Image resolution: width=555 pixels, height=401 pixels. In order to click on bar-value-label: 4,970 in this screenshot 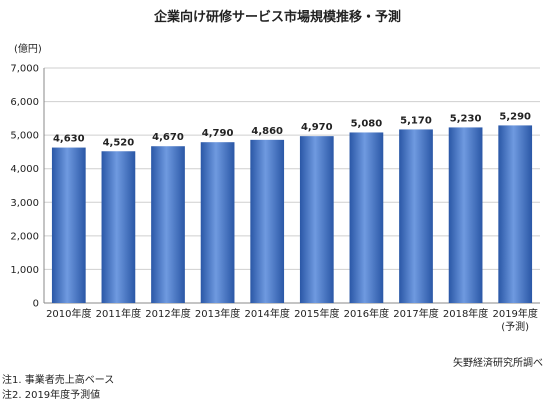, I will do `click(317, 127)`.